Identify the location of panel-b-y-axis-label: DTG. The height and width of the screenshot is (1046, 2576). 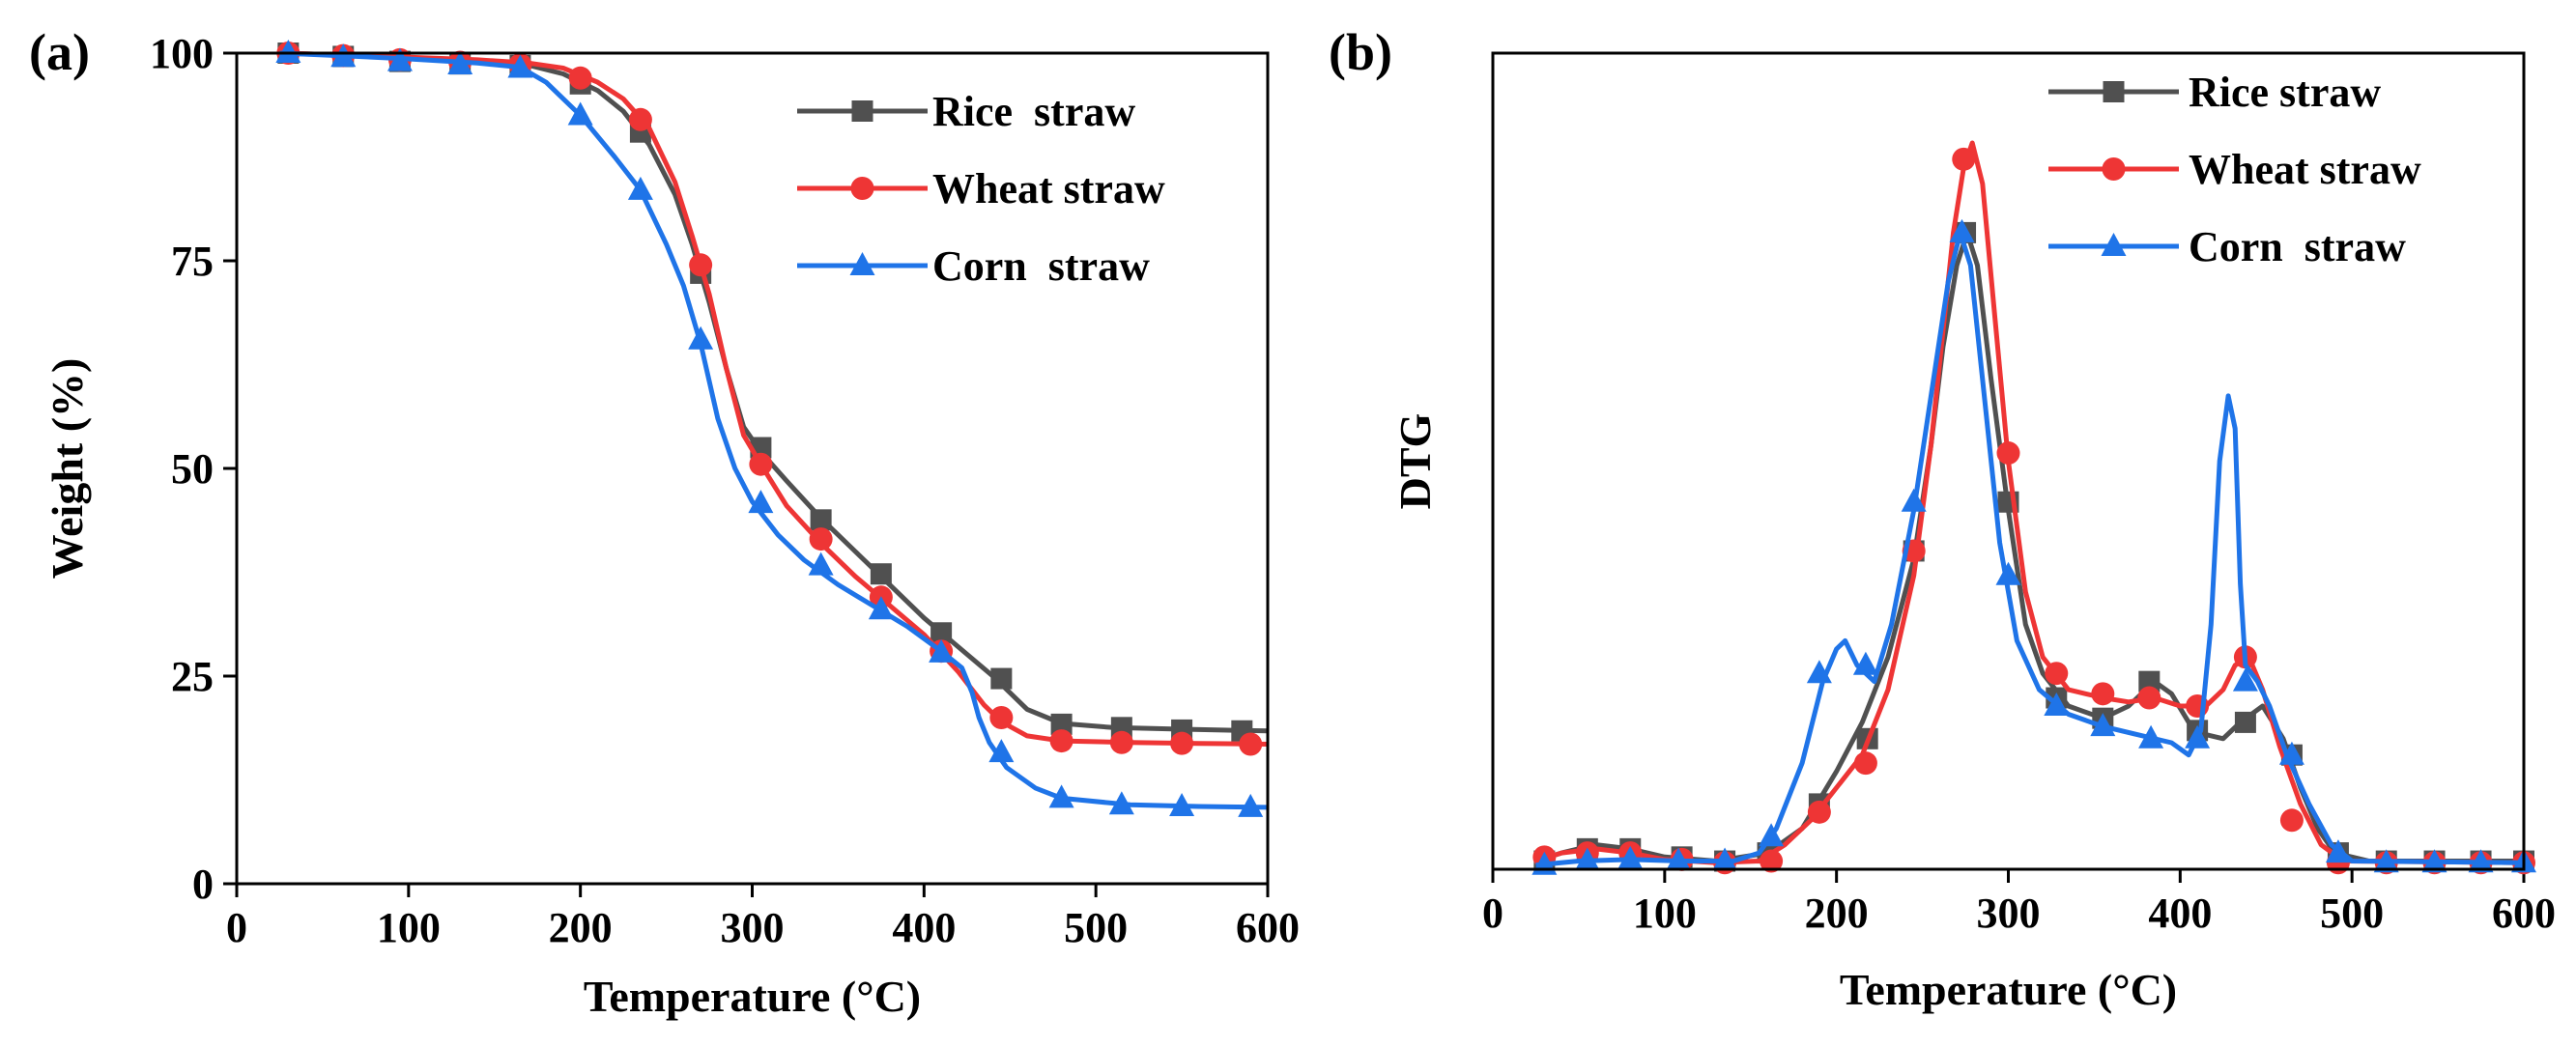
(1415, 461).